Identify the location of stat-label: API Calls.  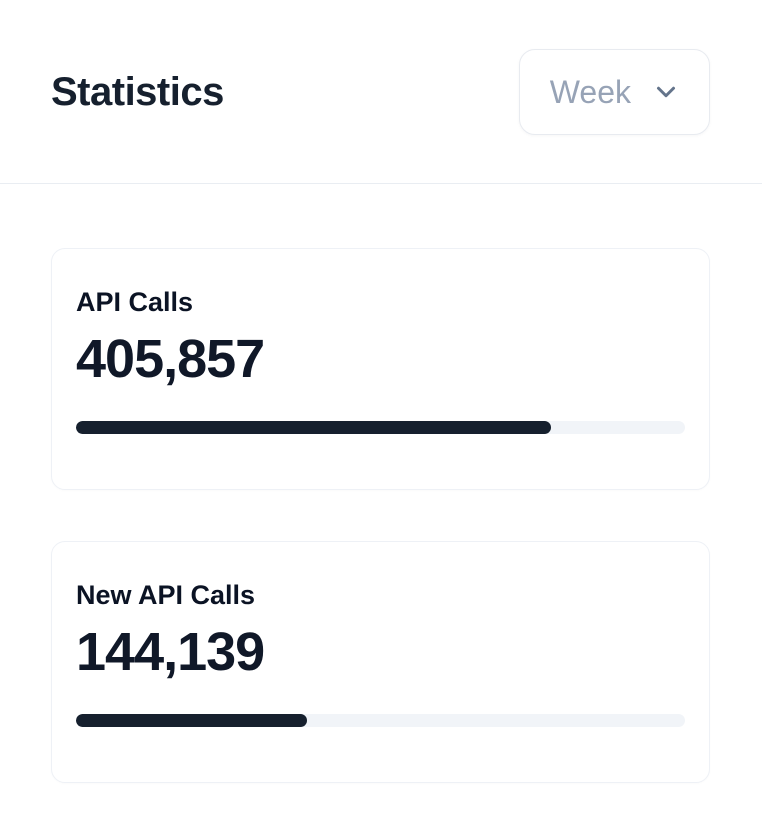
(135, 302).